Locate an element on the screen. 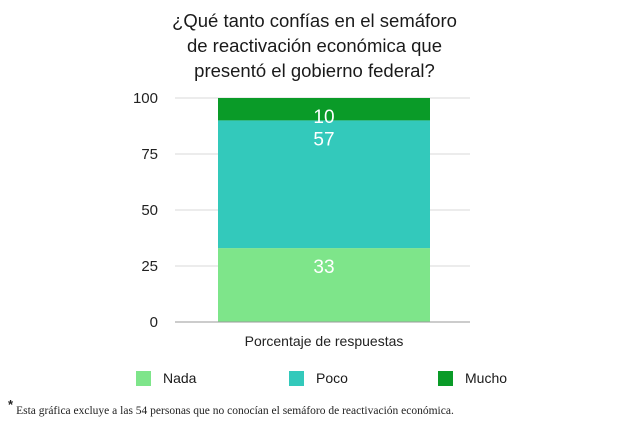  legend-swatch-poco is located at coordinates (296, 378).